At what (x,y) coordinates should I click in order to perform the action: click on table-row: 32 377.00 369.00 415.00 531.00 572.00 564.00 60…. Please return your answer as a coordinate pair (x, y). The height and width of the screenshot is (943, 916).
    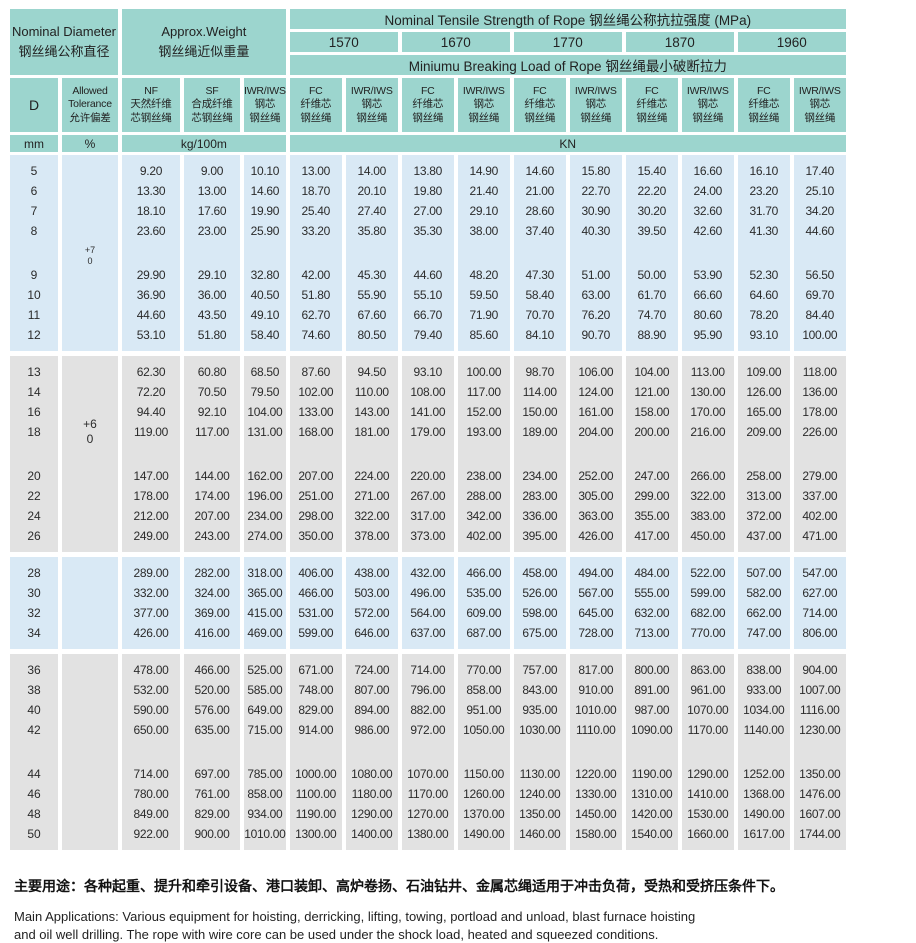
    Looking at the image, I should click on (428, 613).